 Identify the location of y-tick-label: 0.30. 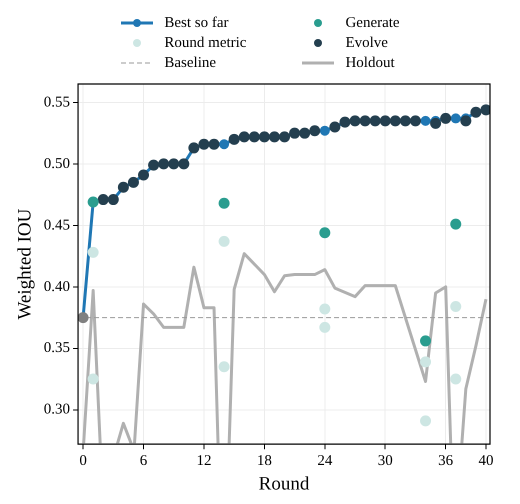
(57, 410).